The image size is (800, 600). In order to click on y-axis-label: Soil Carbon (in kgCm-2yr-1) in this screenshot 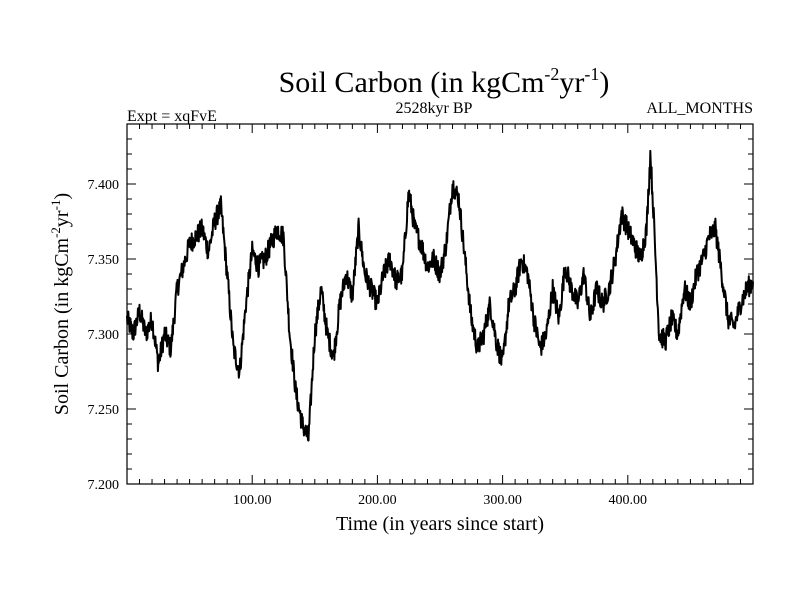, I will do `click(60, 304)`.